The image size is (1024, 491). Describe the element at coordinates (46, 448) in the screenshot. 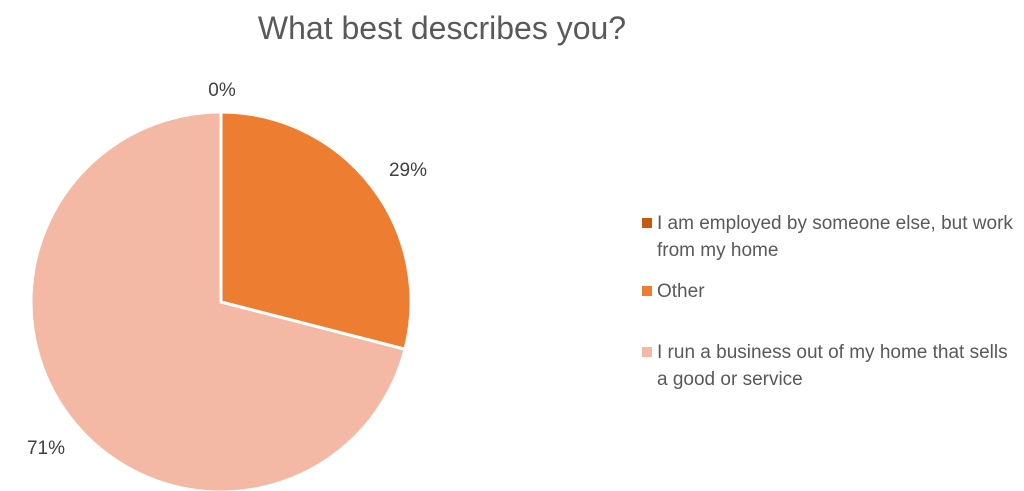

I see `data-label-2: 71%` at that location.